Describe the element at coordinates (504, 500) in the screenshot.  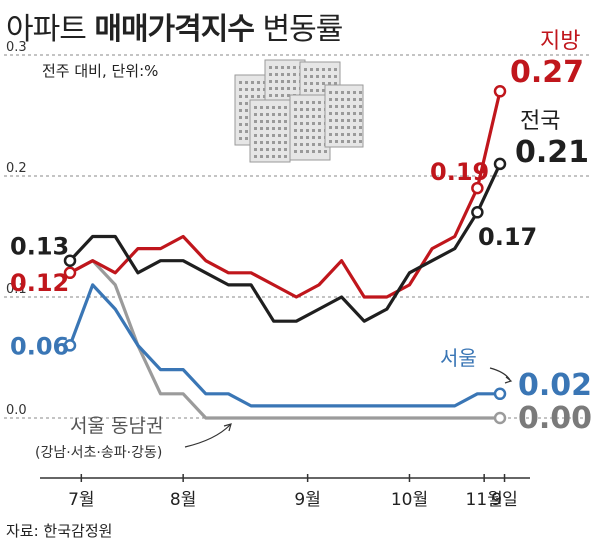
I see `x-tick-label-5: 9일` at that location.